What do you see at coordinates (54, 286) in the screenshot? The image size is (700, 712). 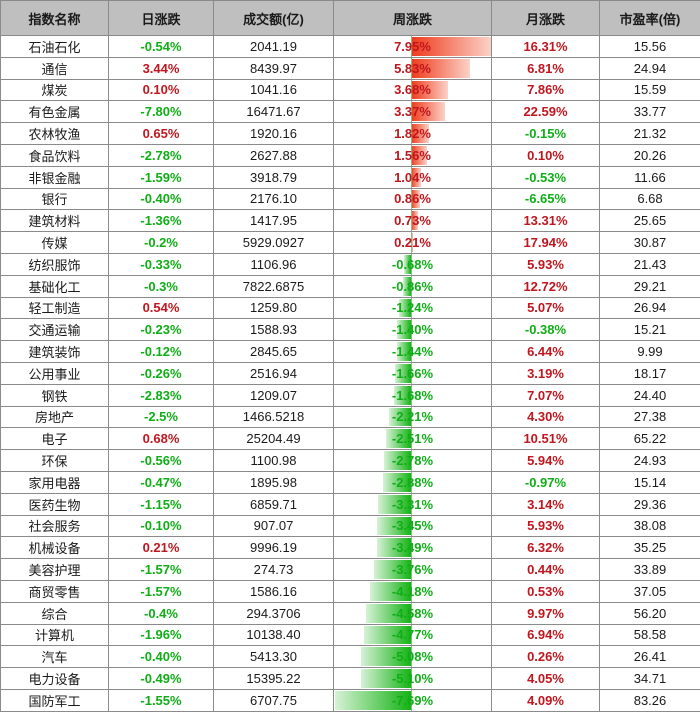 I see `index-name: 基础化工` at bounding box center [54, 286].